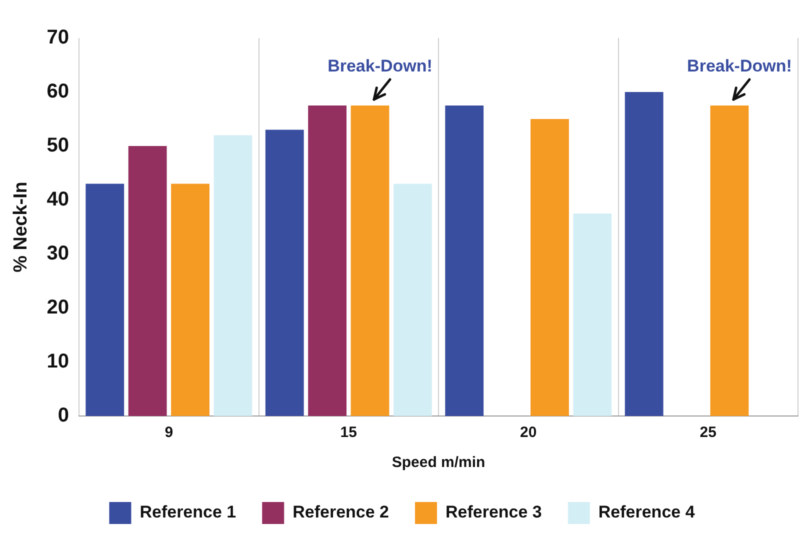 This screenshot has width=810, height=534. Describe the element at coordinates (494, 512) in the screenshot. I see `legend-label: Reference 3` at that location.